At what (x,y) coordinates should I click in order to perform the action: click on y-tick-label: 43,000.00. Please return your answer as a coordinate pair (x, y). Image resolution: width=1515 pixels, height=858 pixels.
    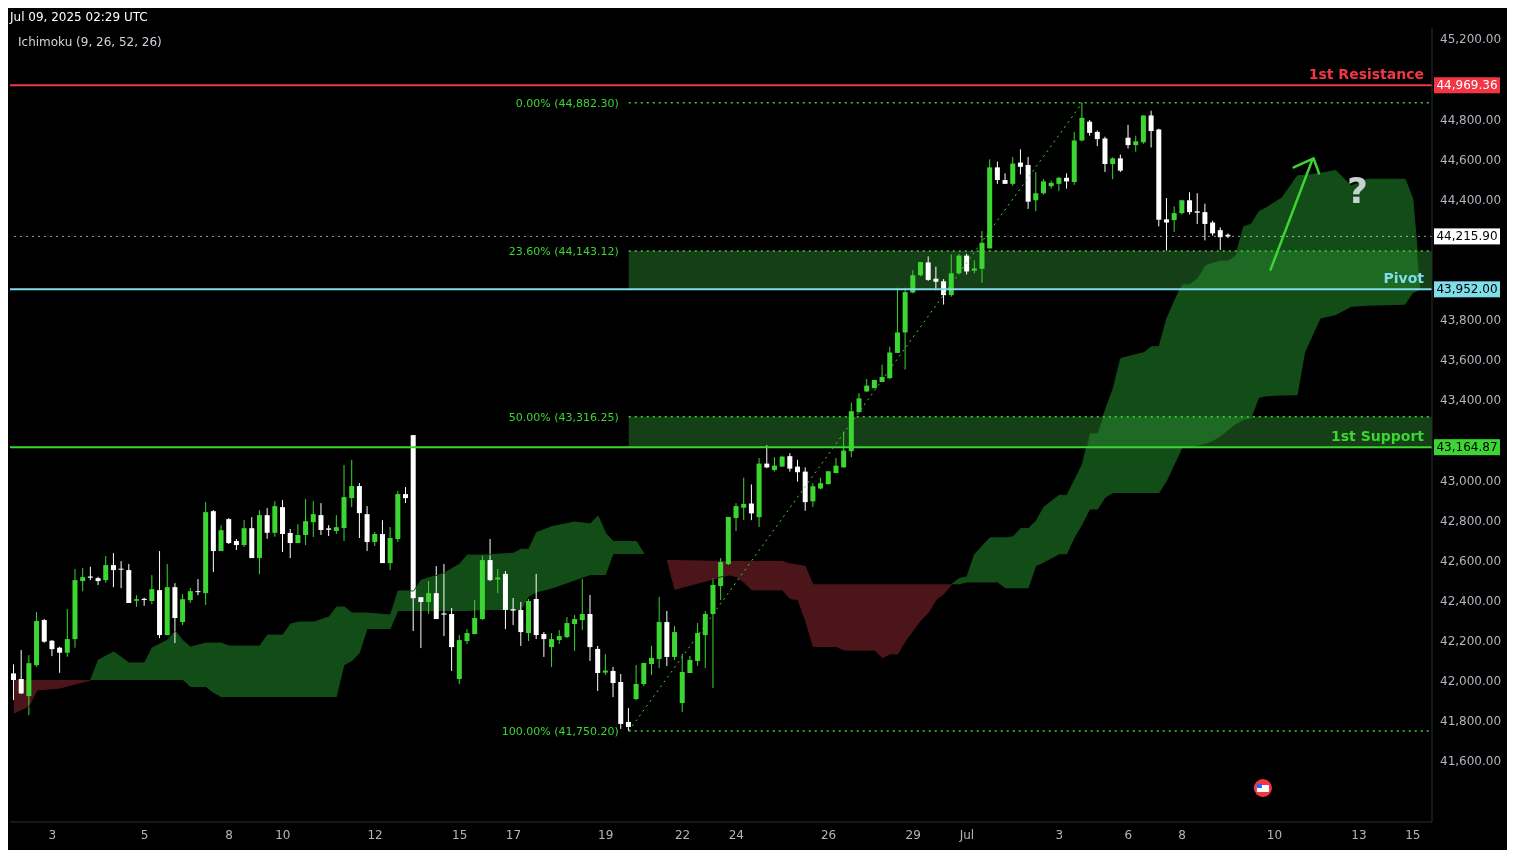
    Looking at the image, I should click on (1471, 480).